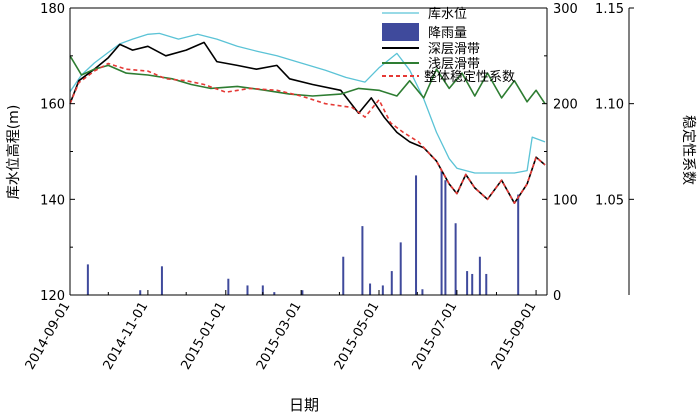  Describe the element at coordinates (609, 200) in the screenshot. I see `stability-y-tick-label: 1.05` at that location.